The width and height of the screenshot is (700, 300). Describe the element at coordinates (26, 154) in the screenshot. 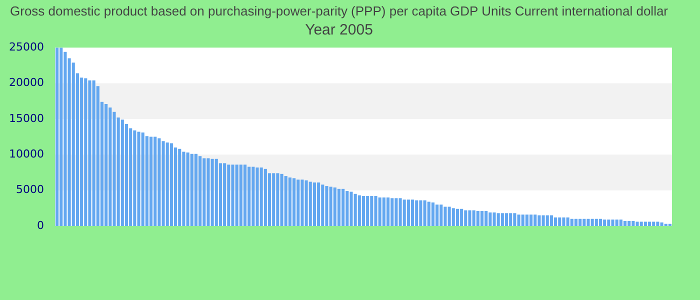

I see `y-tick-label: 10000` at that location.